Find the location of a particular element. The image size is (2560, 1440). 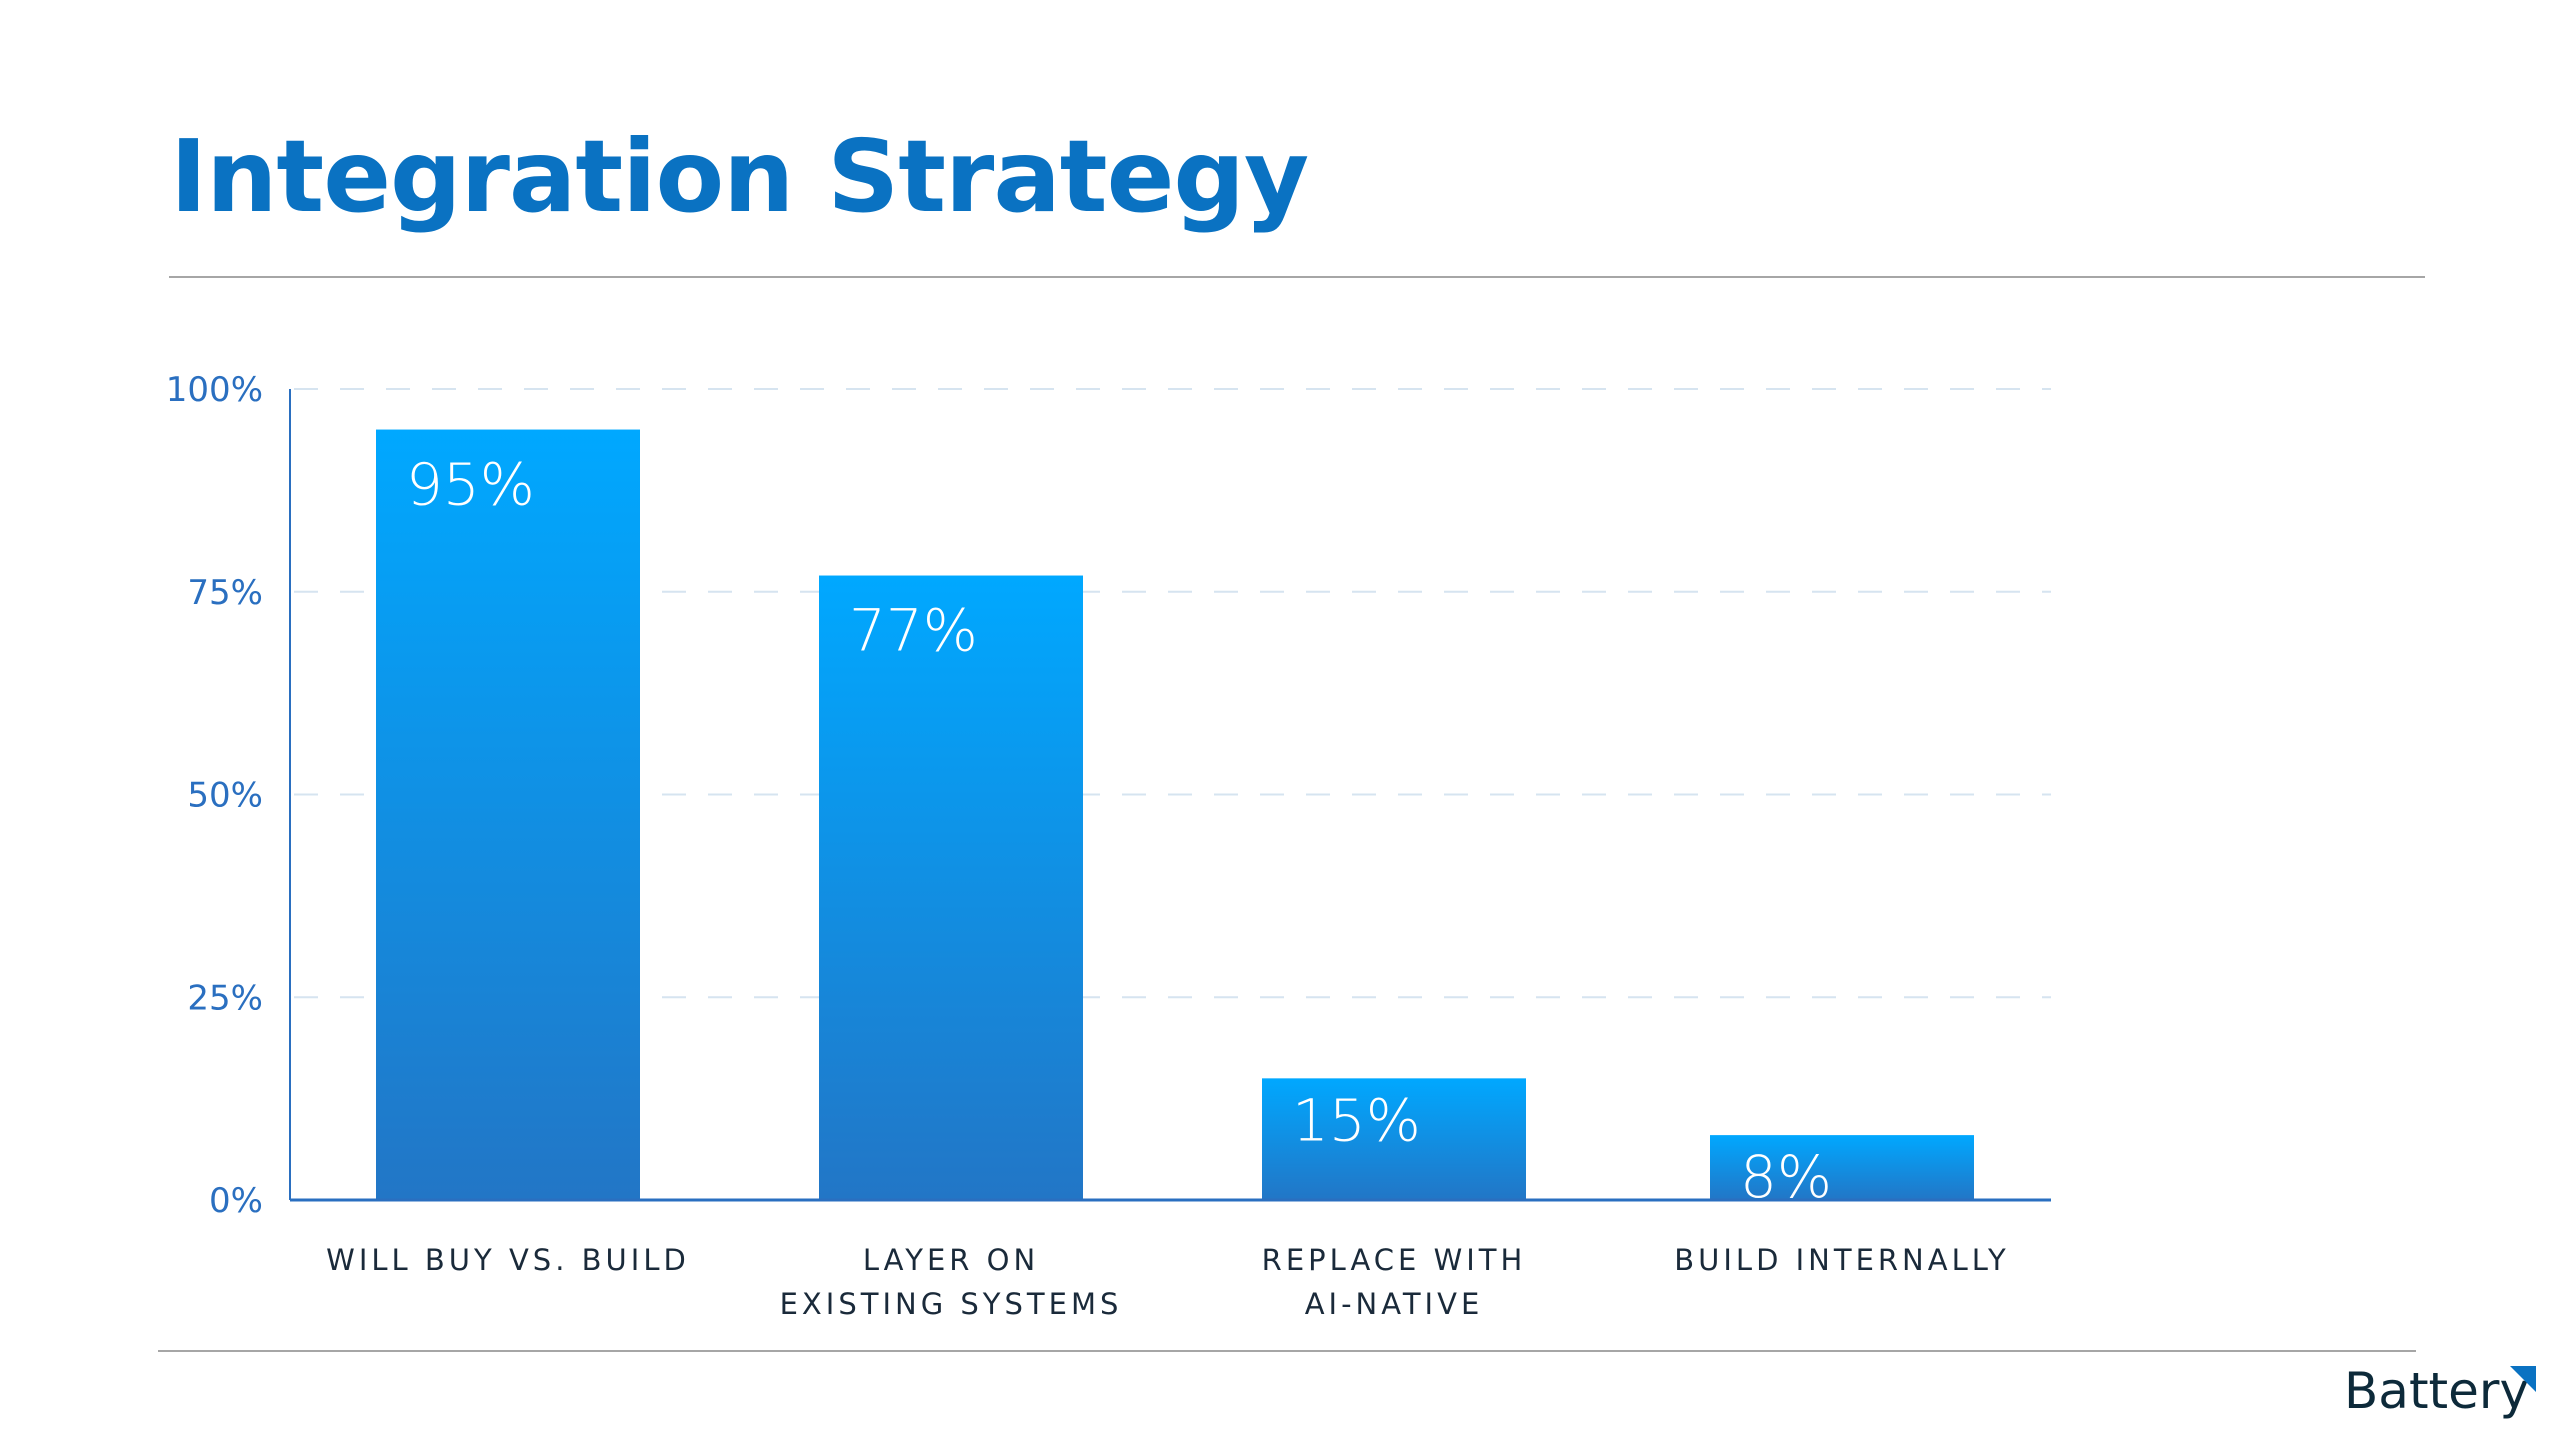

x-category-label: LAYER ON is located at coordinates (951, 1260).